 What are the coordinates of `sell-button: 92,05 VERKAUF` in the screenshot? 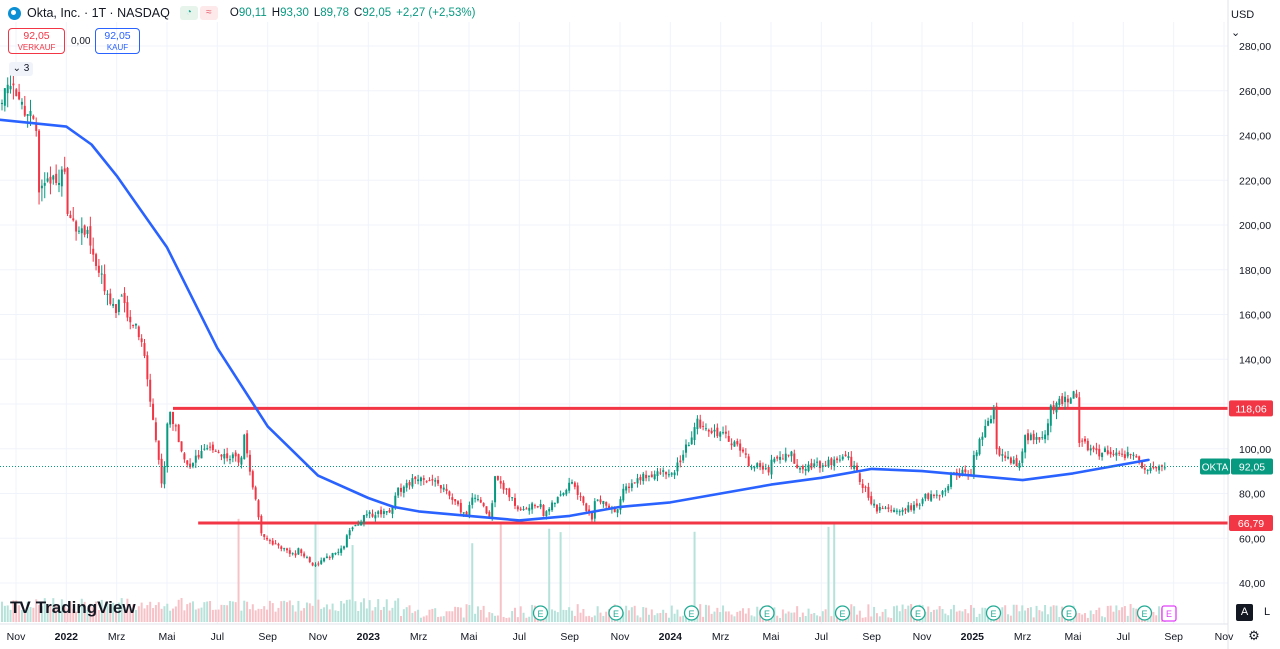 It's located at (36, 41).